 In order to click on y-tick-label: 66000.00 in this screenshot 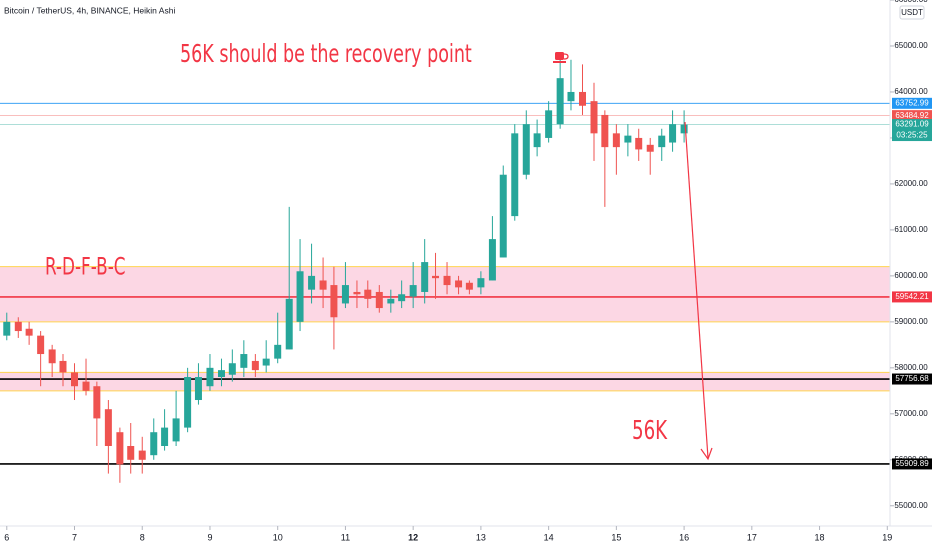, I will do `click(911, 2)`.